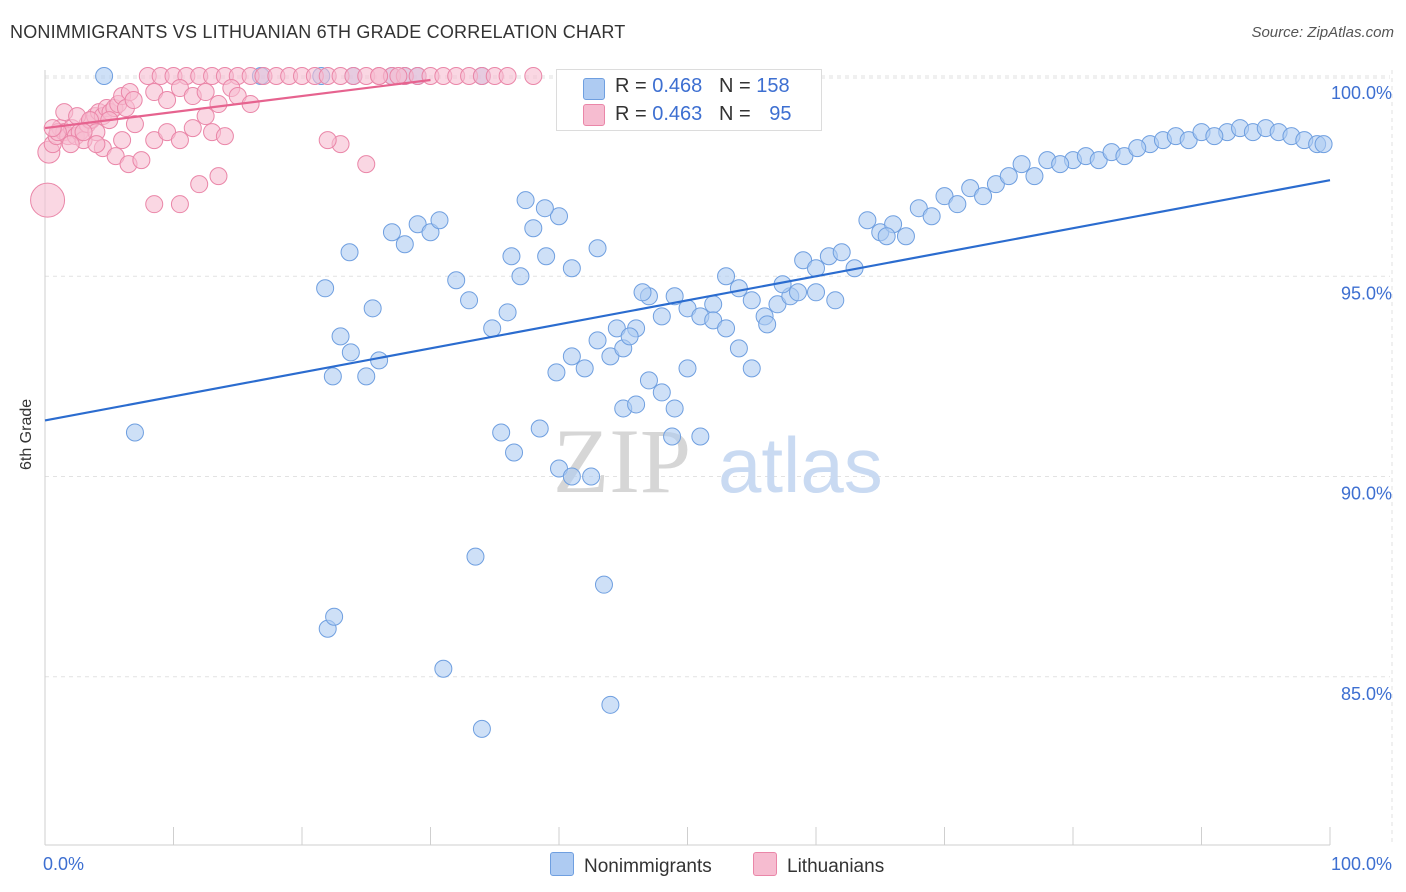 The width and height of the screenshot is (1406, 892). I want to click on legend-swatch-blue, so click(594, 89).